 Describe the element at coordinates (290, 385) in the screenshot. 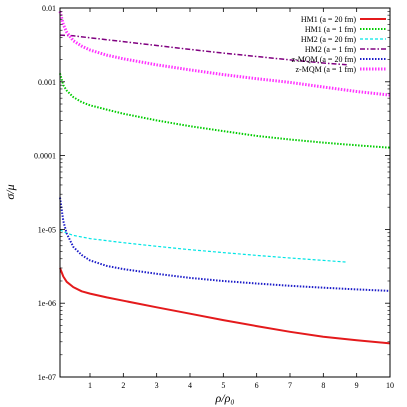

I see `x-tick-label: 7` at that location.